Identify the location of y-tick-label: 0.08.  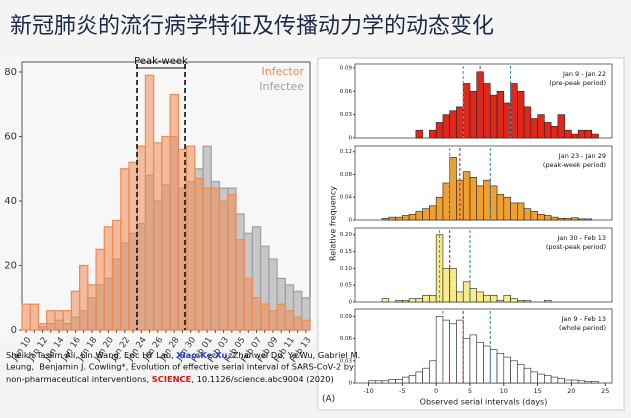
(346, 175).